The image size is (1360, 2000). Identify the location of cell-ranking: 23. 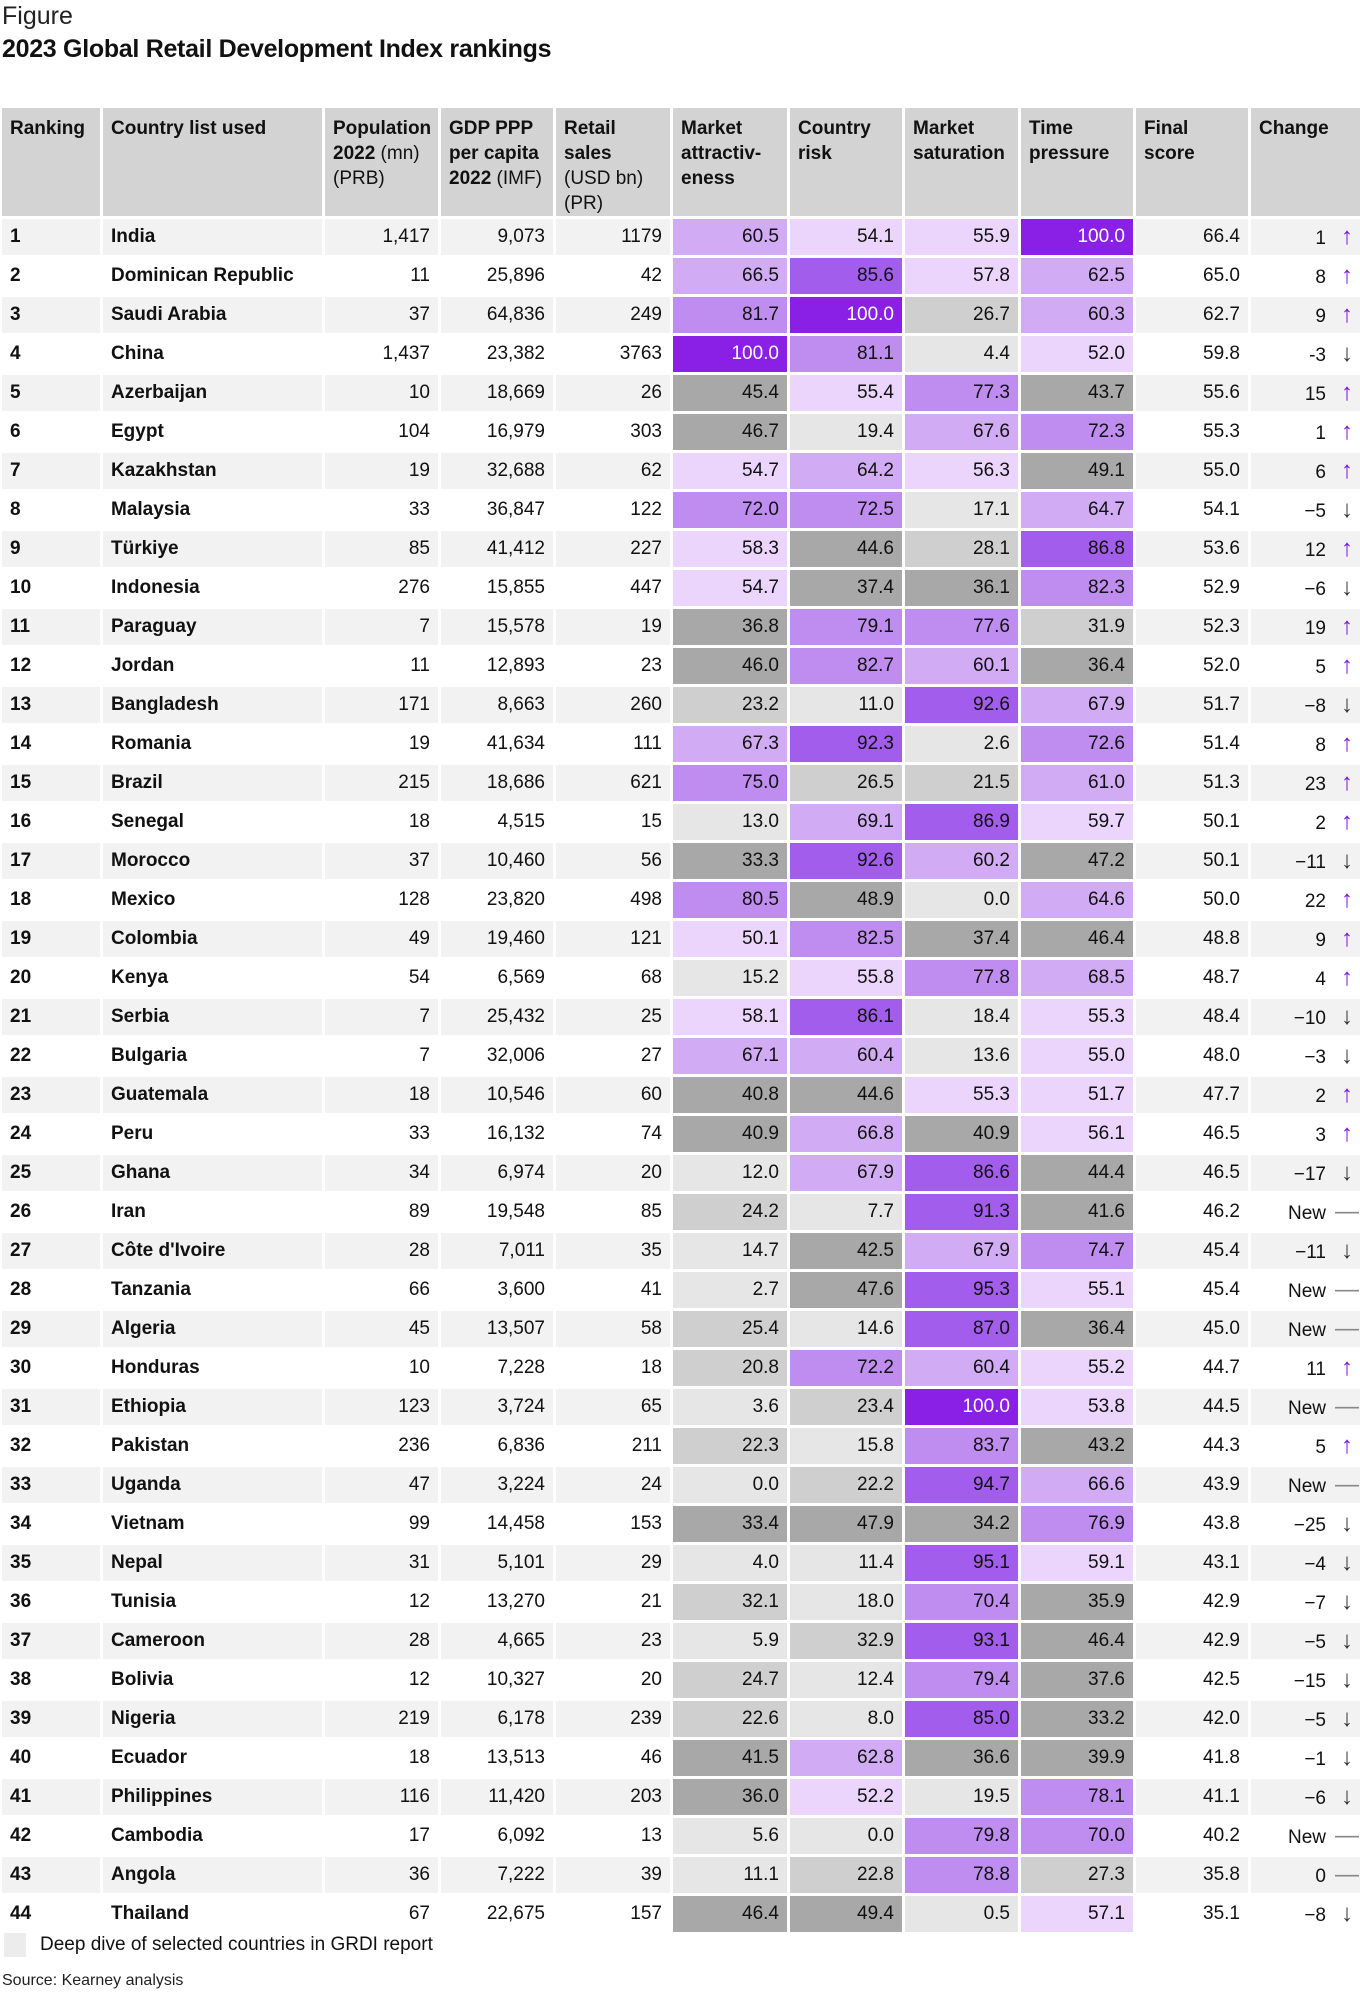
(51, 1096).